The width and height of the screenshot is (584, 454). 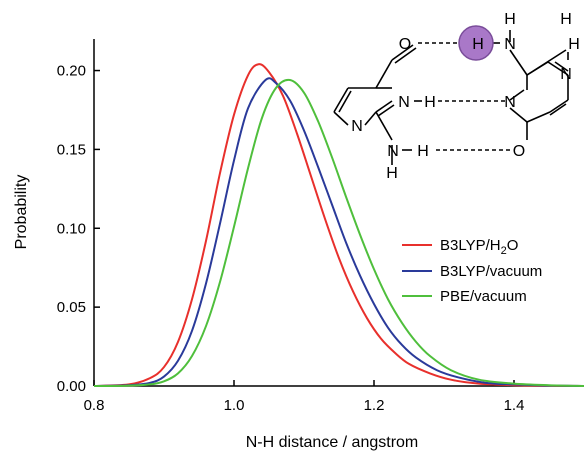 I want to click on right-ring, so click(x=539, y=94).